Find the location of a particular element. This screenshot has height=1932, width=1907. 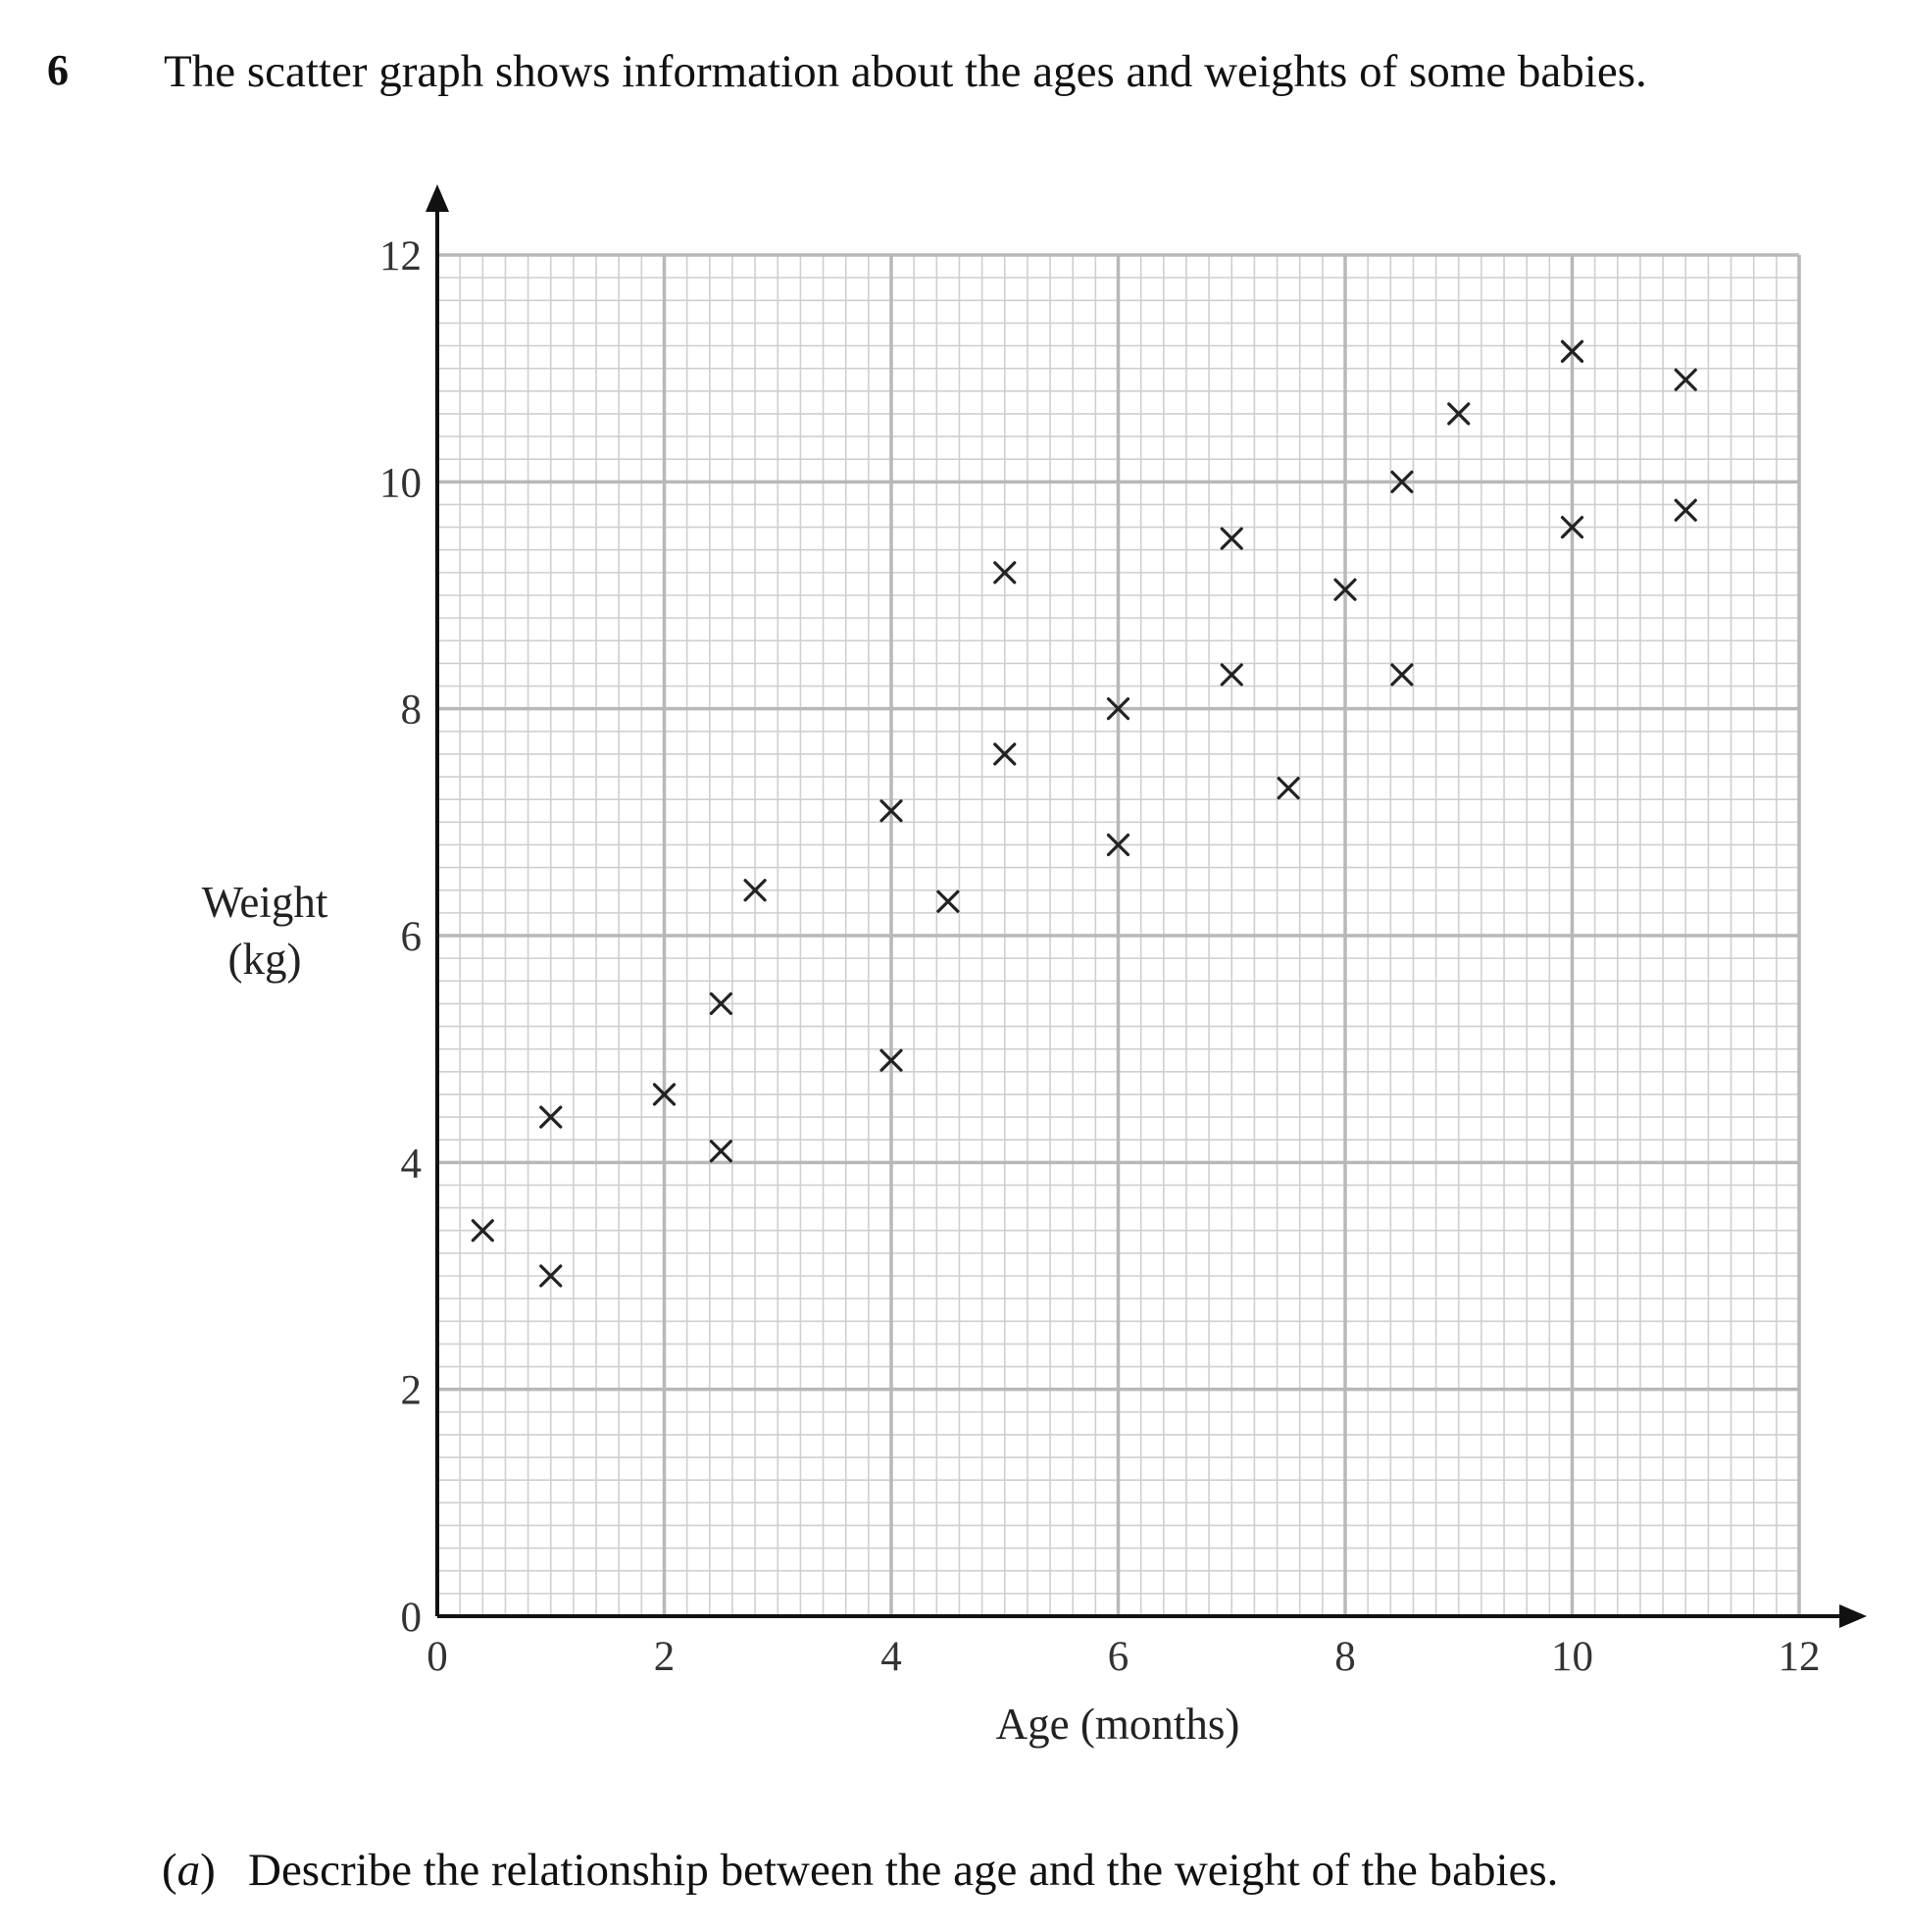

y-tick-labels: 0 2 4 6 8 10 12 is located at coordinates (400, 937).